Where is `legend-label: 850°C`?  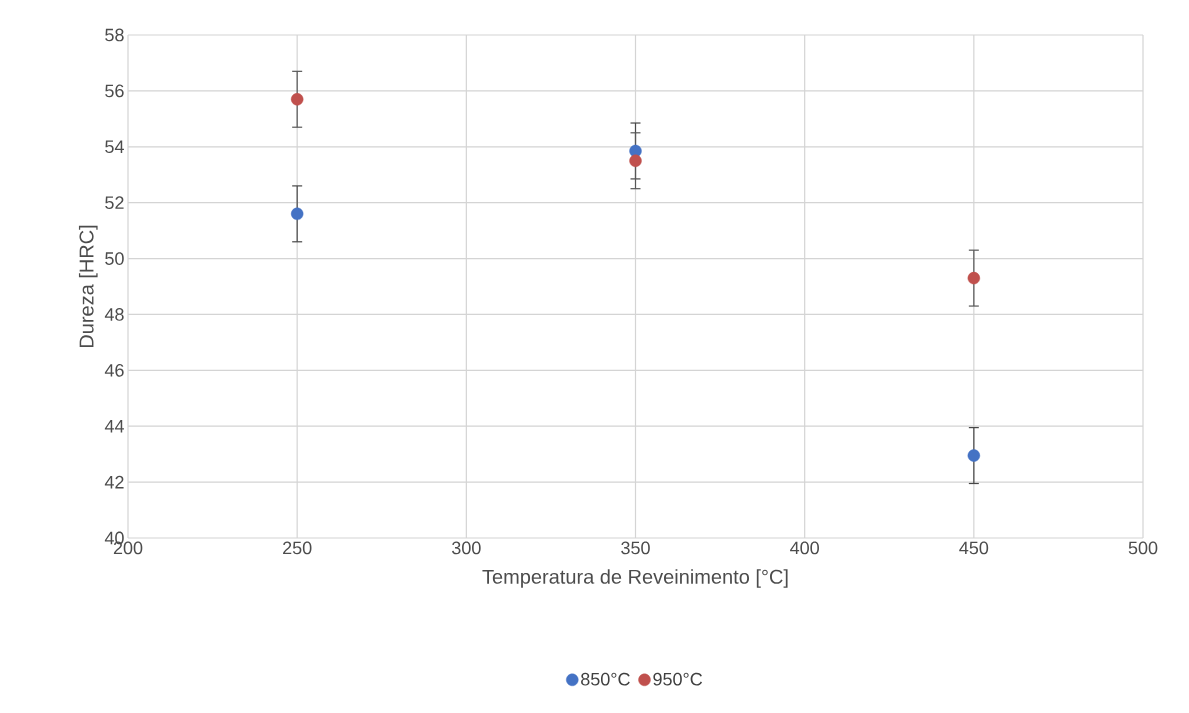 legend-label: 850°C is located at coordinates (605, 679).